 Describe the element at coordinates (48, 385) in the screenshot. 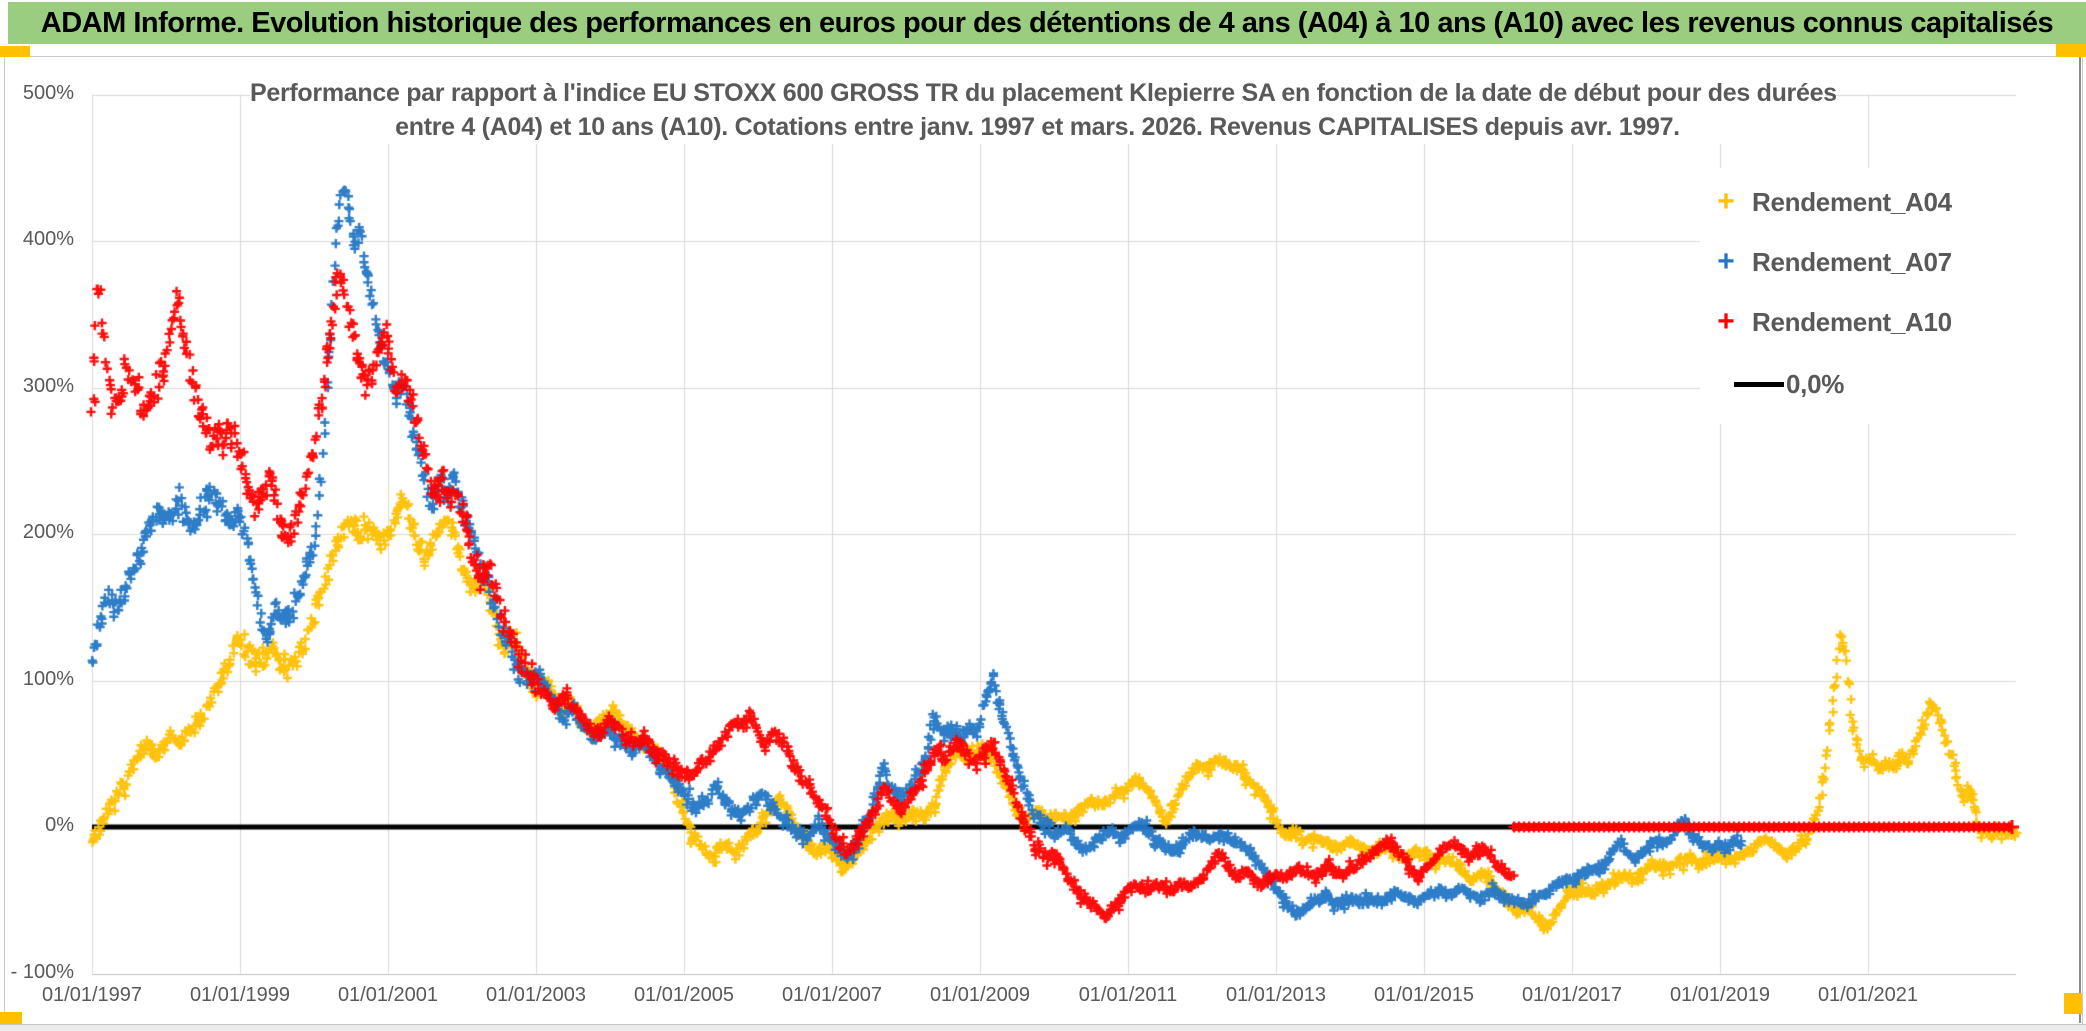

I see `y-tick-label: 300%` at that location.